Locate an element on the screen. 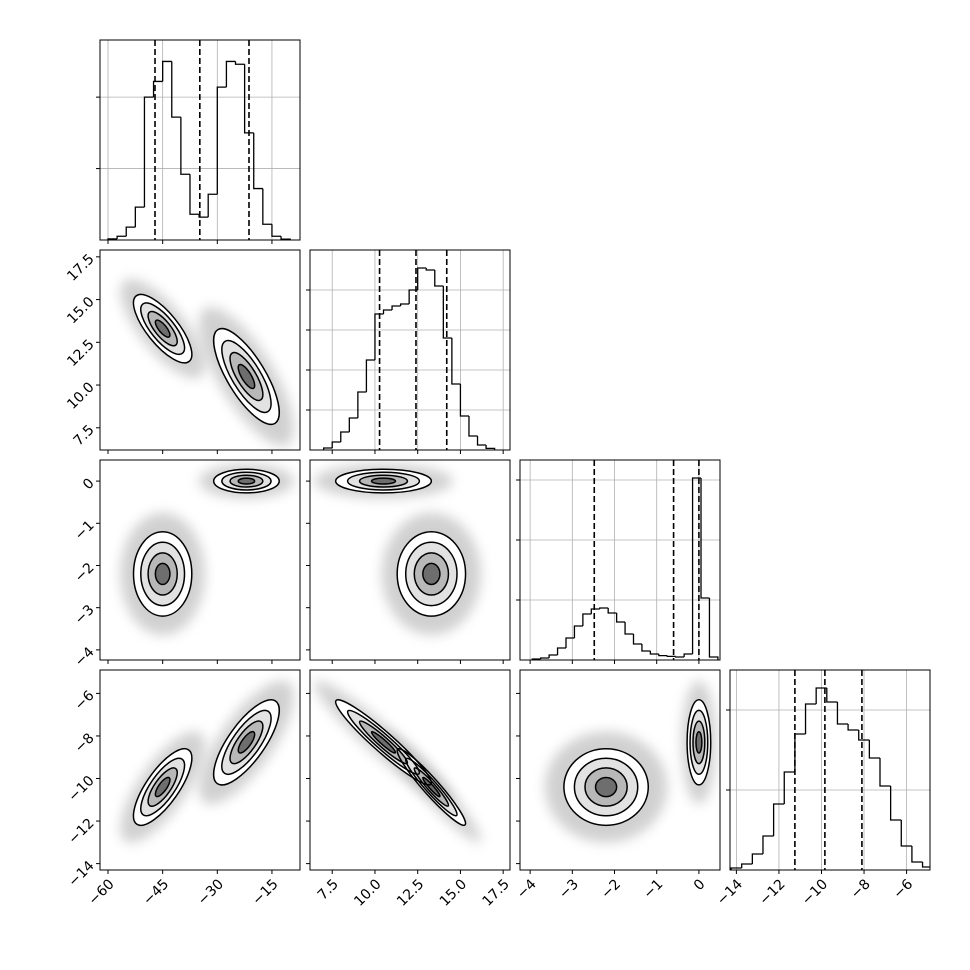 The height and width of the screenshot is (970, 970). y-tick-label: −2 is located at coordinates (85, 573).